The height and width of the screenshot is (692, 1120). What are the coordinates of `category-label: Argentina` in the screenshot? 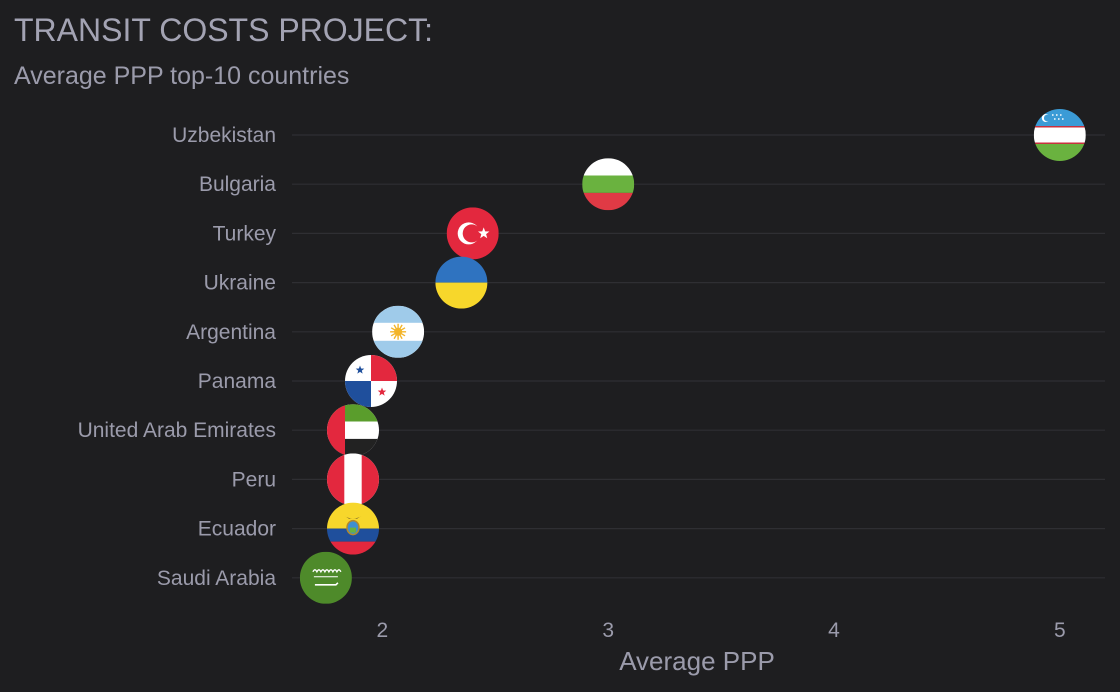 It's located at (231, 332).